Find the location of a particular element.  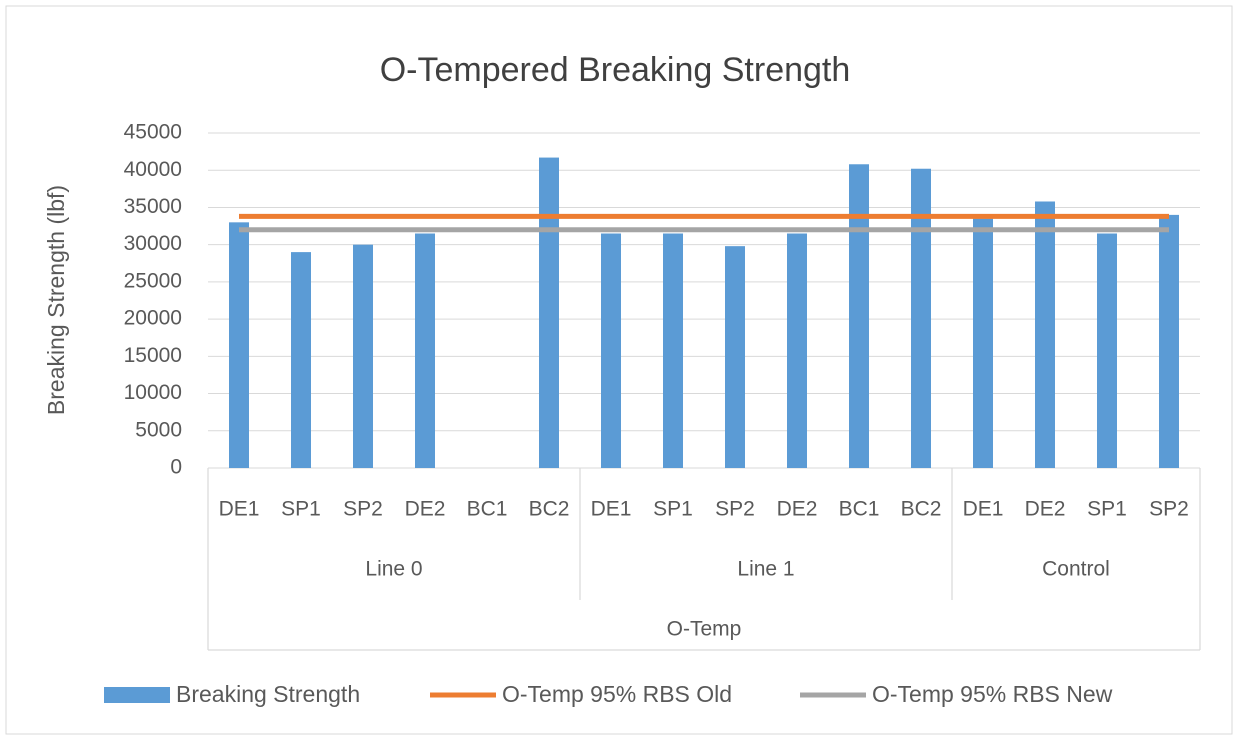

legend-label: O-Temp 95% RBS New is located at coordinates (992, 694).